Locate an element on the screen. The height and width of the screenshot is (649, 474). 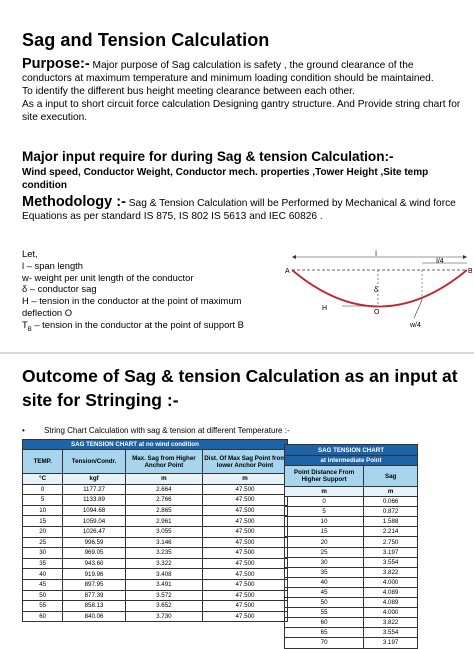
table-caption: SAG TENSION CHART is located at coordinates (351, 450).